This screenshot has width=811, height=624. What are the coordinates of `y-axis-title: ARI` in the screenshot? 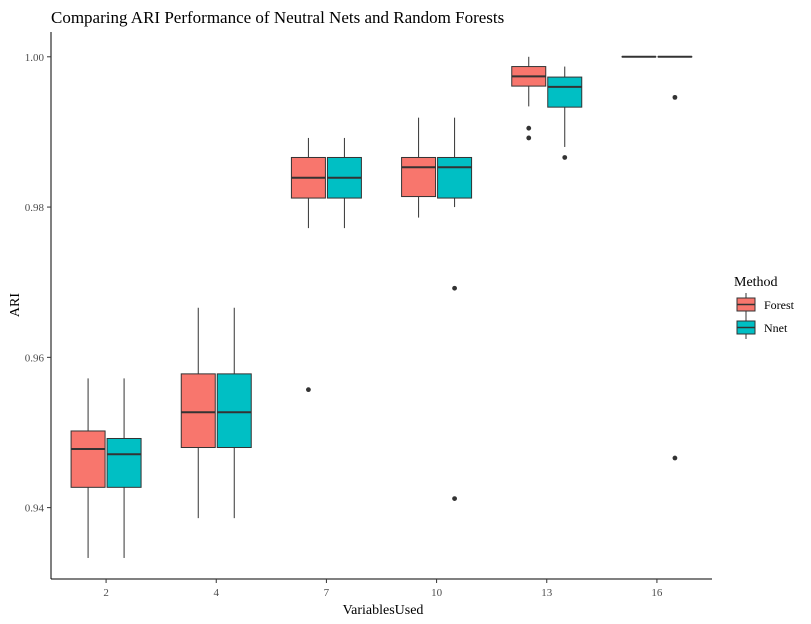 It's located at (15, 305).